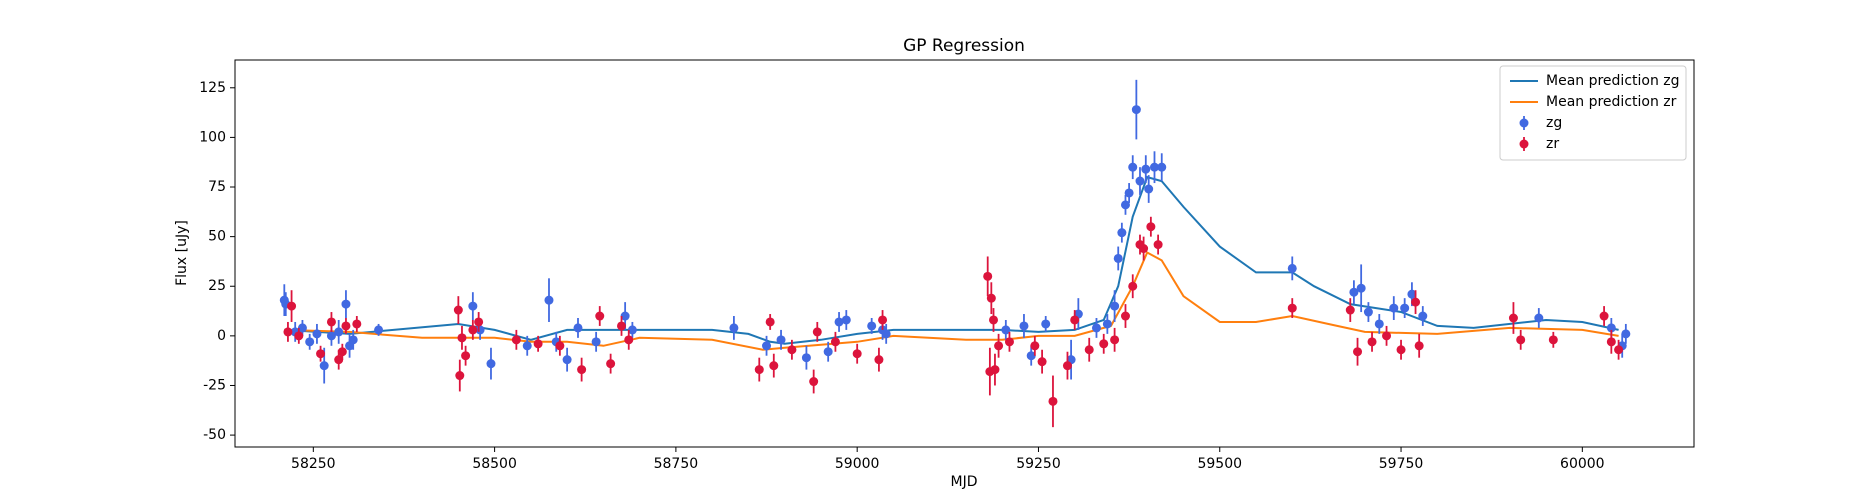 The height and width of the screenshot is (500, 1875). I want to click on legend-marker, so click(1524, 123).